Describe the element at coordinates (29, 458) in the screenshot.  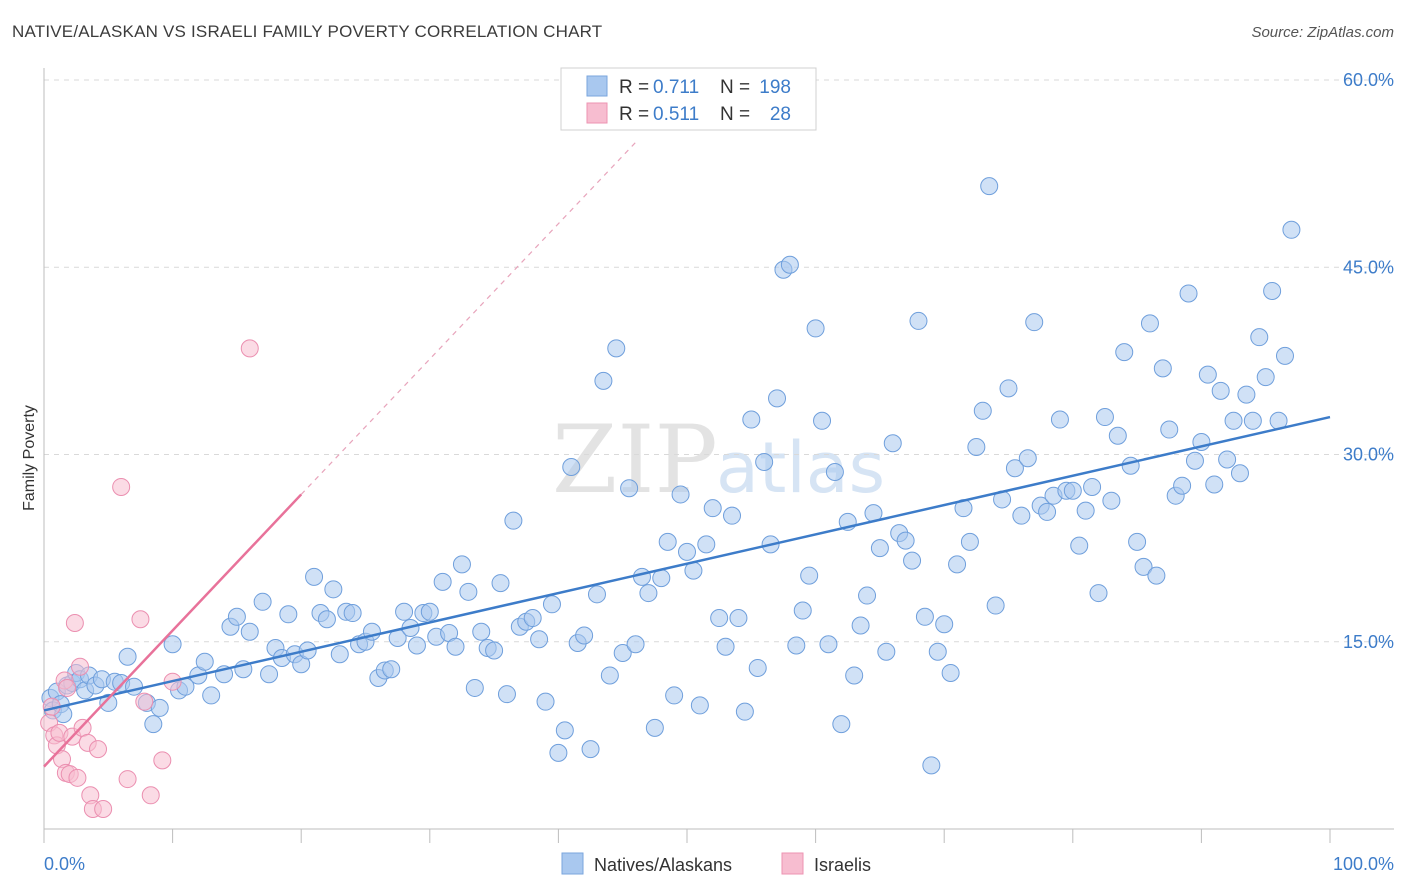
I see `y-axis-label: Family Poverty` at that location.